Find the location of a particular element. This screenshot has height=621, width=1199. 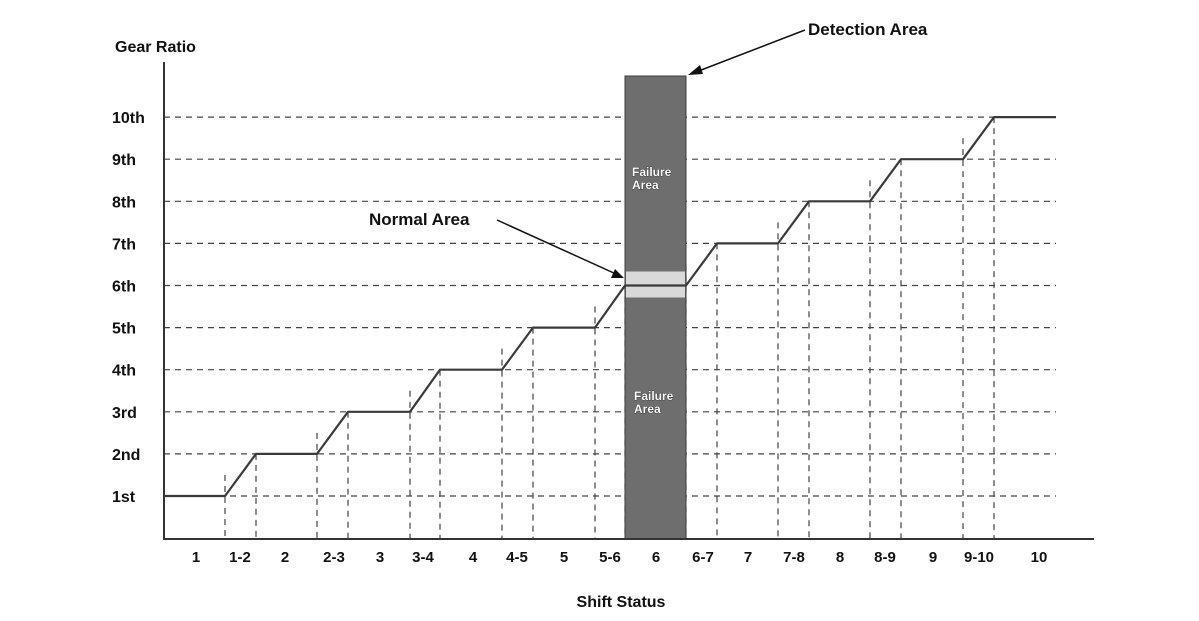

x-axis-title: Shift Status is located at coordinates (621, 602).